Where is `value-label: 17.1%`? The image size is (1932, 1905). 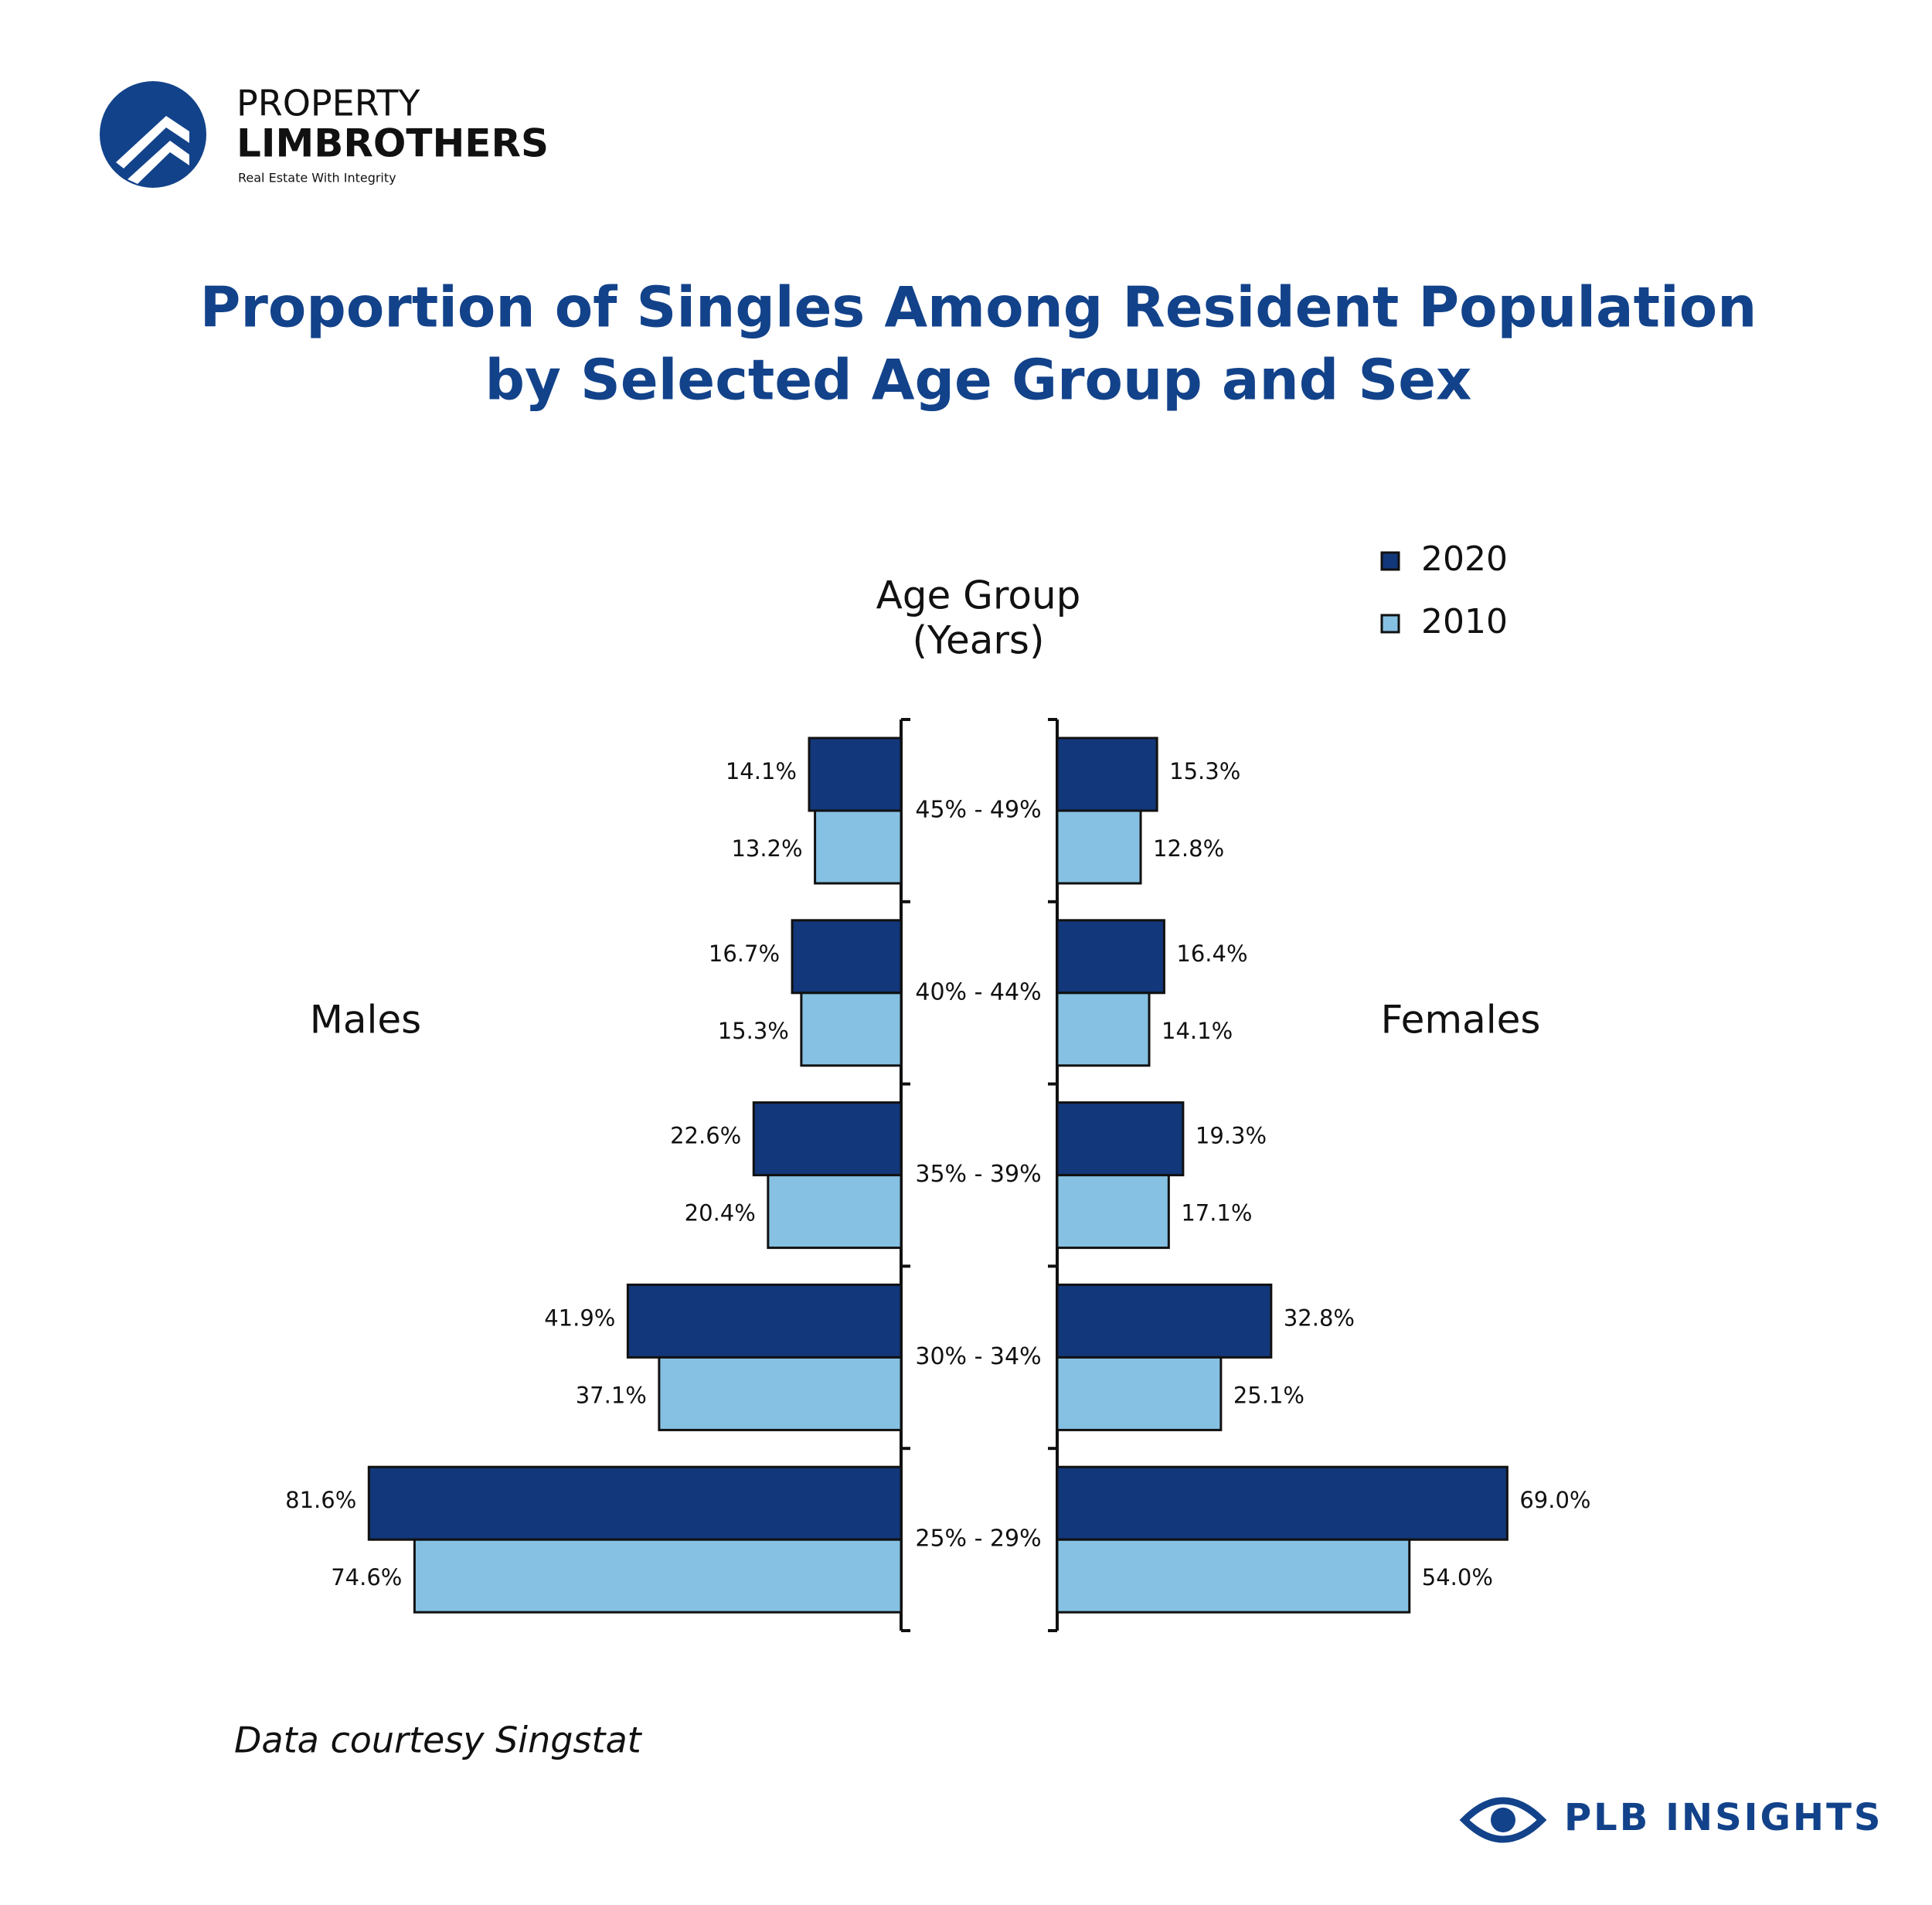 value-label: 17.1% is located at coordinates (1217, 1213).